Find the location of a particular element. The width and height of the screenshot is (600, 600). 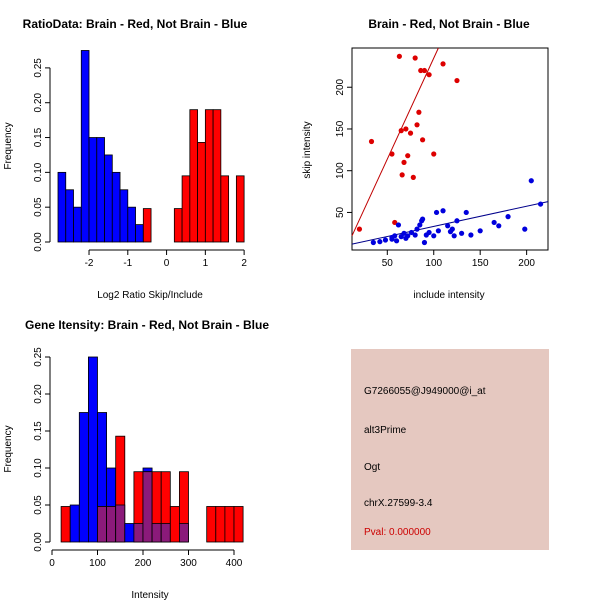

intensity-scatter-axes: 50 100 150 200 50 100 150 200 is located at coordinates (435, 173).